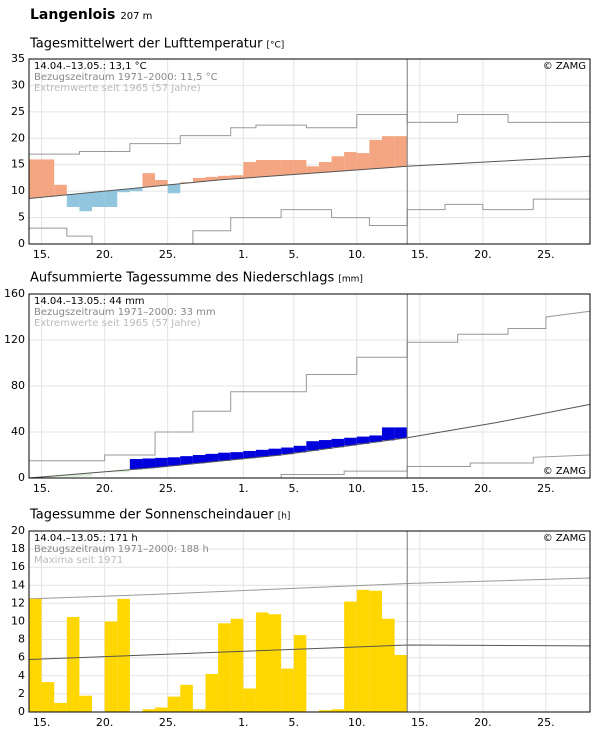 The image size is (596, 729). Describe the element at coordinates (564, 538) in the screenshot. I see `copyright: © ZAMG` at that location.